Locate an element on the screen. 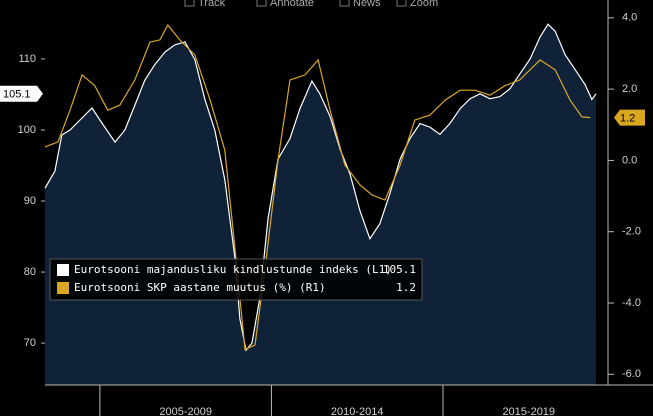 Image resolution: width=653 pixels, height=416 pixels. toolbar-button: Track is located at coordinates (212, 4).